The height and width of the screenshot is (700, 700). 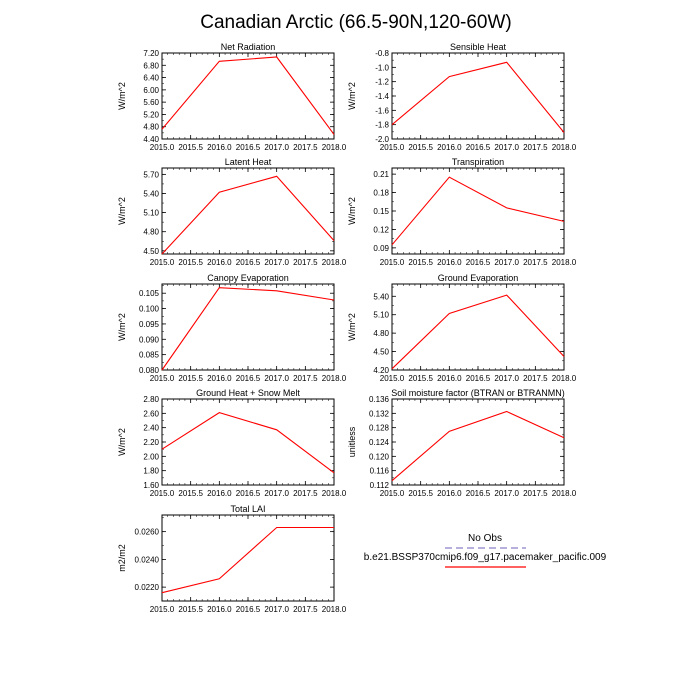 I want to click on y-tick-label: -0.8, so click(x=382, y=53).